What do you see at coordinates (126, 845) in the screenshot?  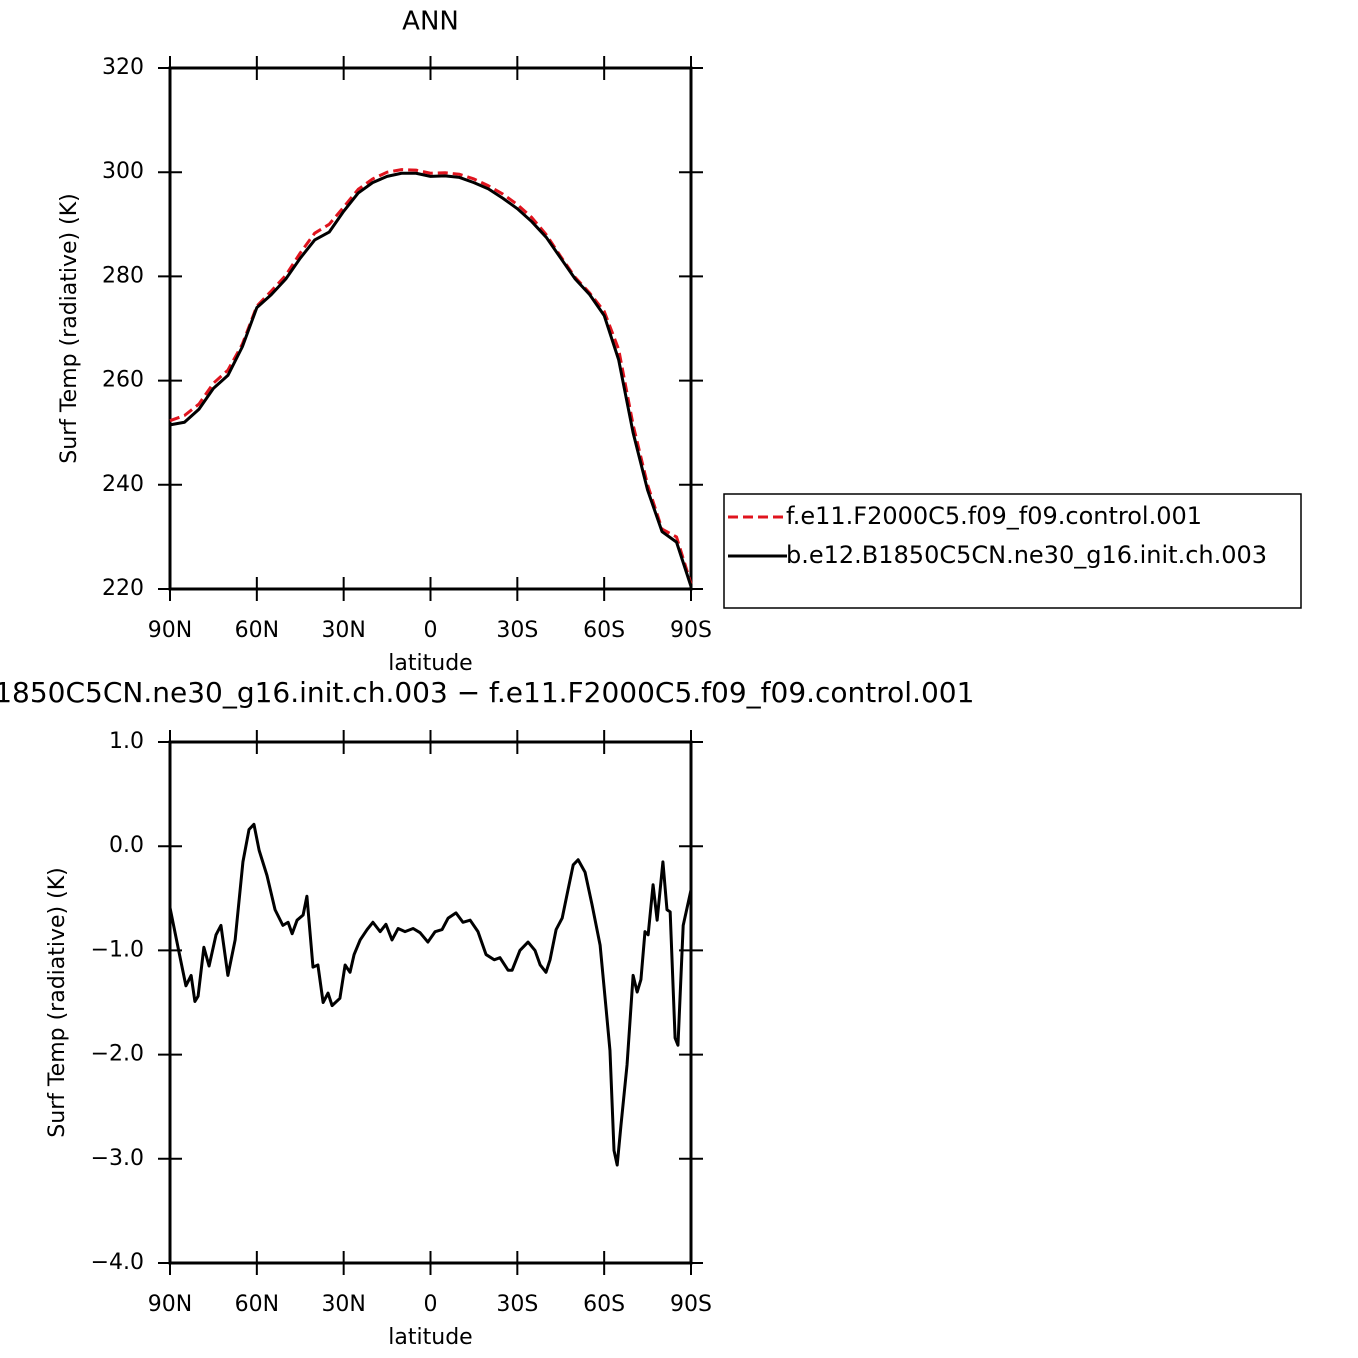 I see `y-tick-label: 0.0` at bounding box center [126, 845].